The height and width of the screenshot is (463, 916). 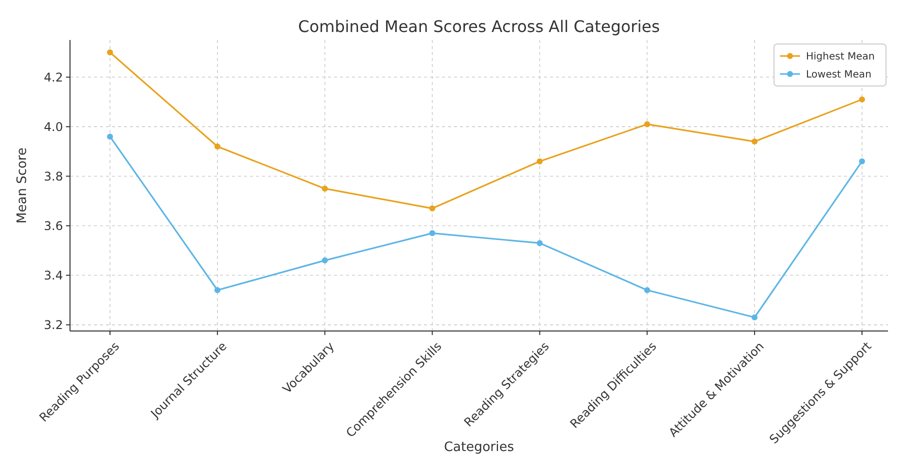 What do you see at coordinates (53, 275) in the screenshot?
I see `y-tick-label: 3.4` at bounding box center [53, 275].